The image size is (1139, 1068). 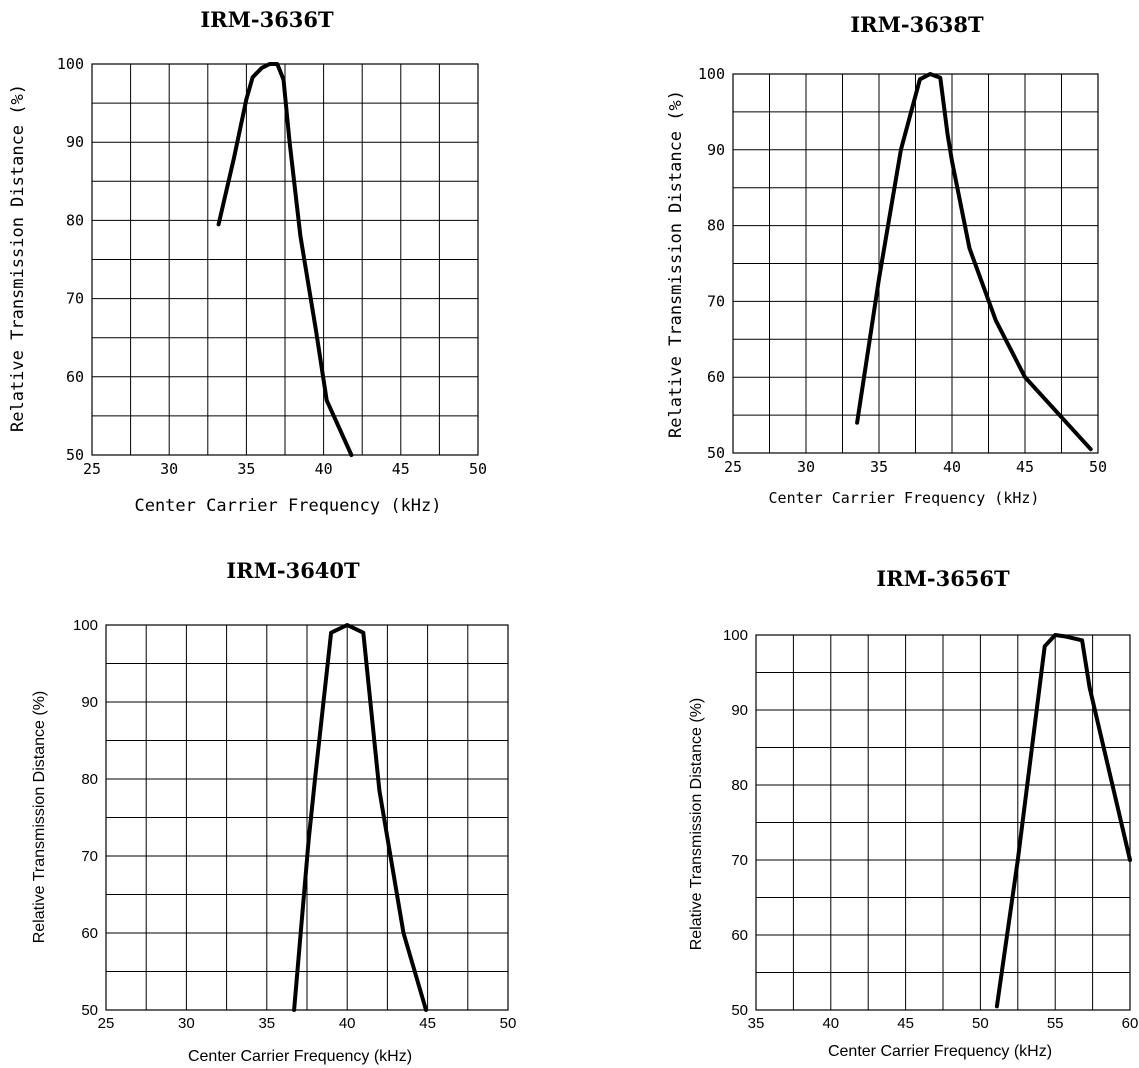 I want to click on x-tick-labels: 35 40 45 50 55 60, so click(x=943, y=1023).